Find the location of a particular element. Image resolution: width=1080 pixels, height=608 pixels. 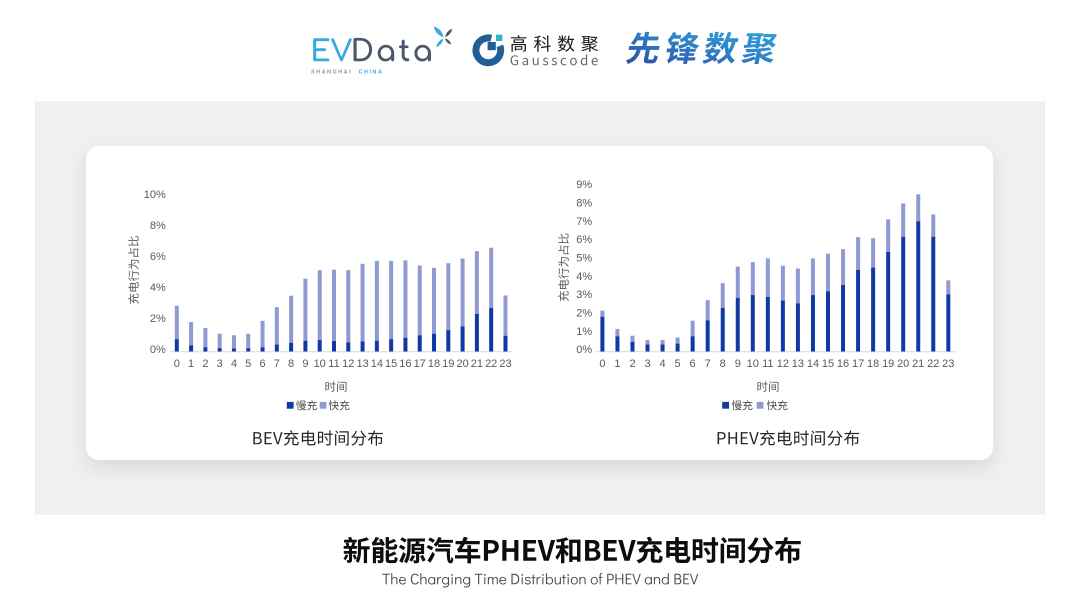

svg-text: CHINA is located at coordinates (371, 72).